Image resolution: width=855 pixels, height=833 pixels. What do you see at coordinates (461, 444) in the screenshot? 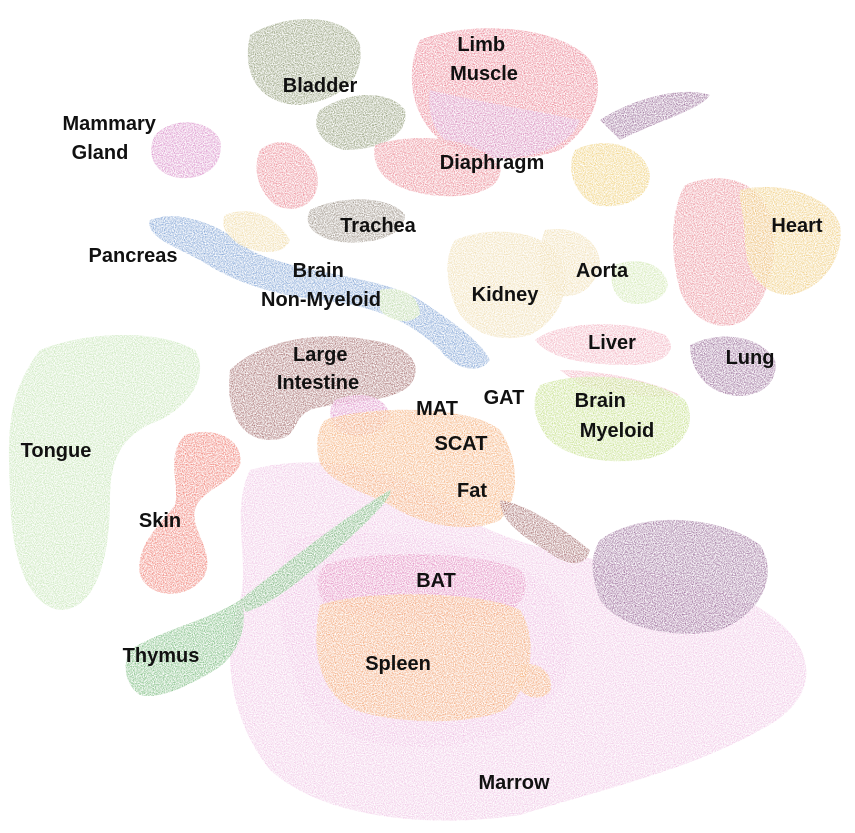
I see `label-scat: SCAT` at bounding box center [461, 444].